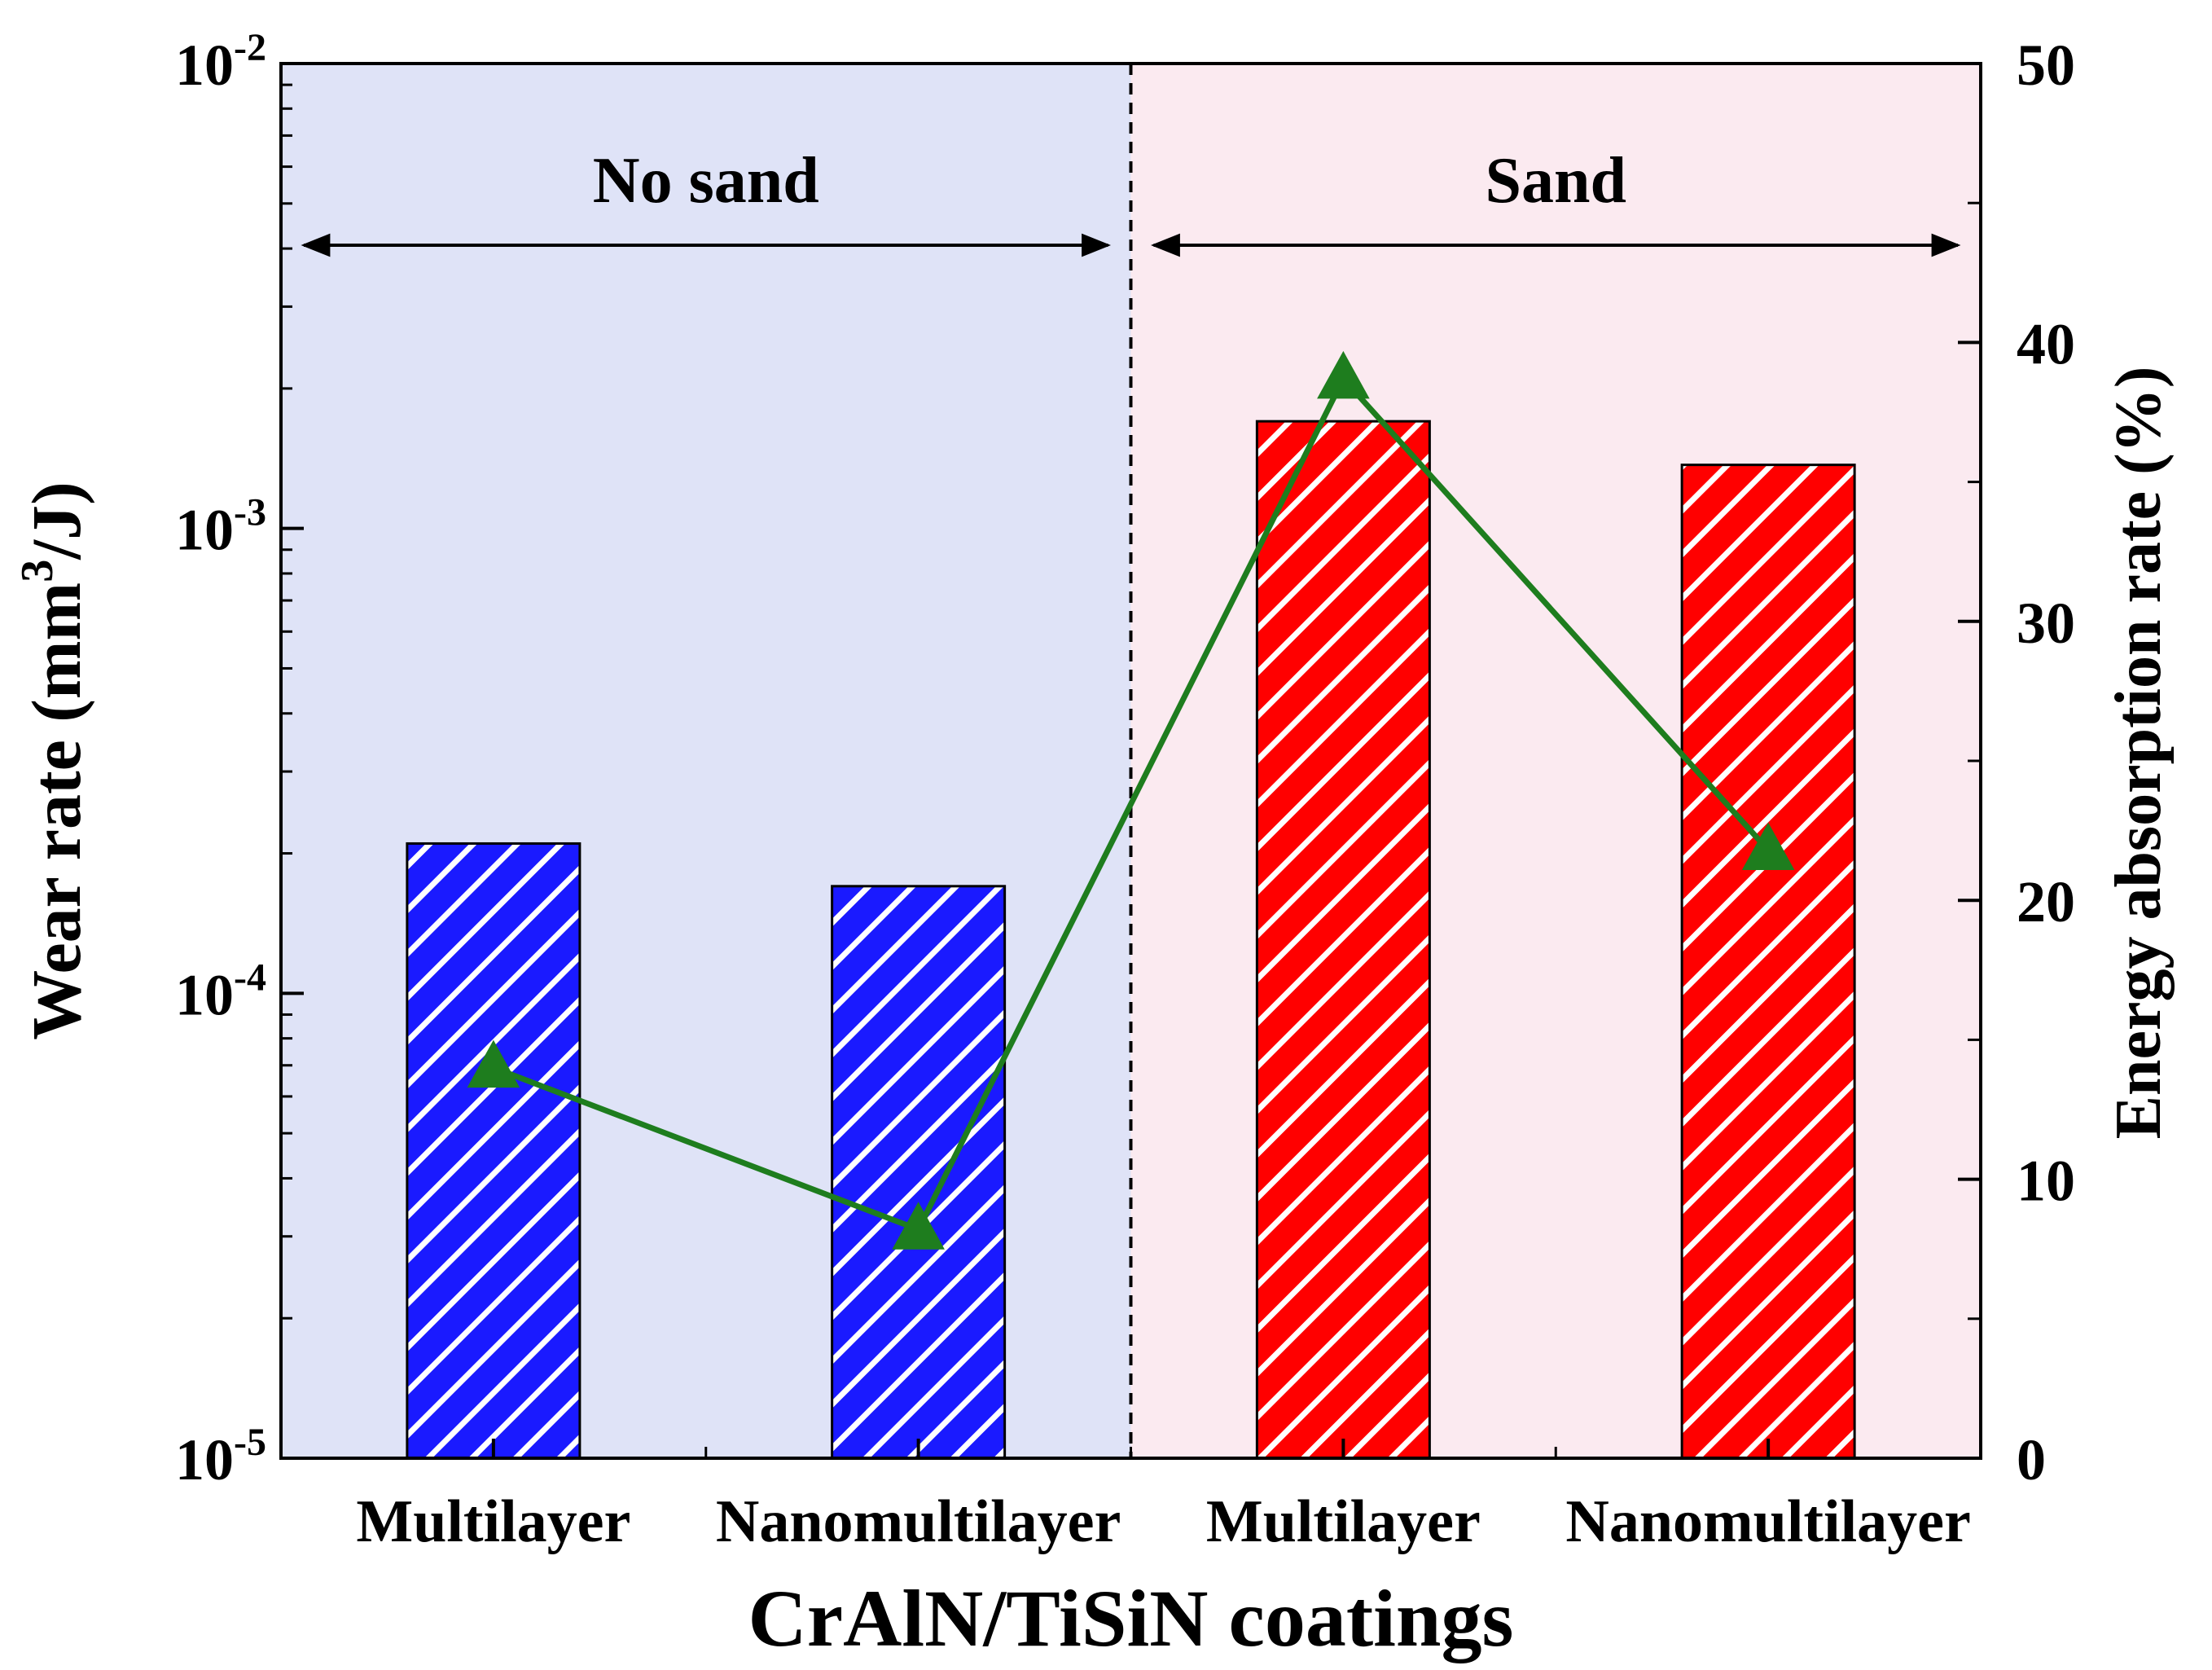 The height and width of the screenshot is (1670, 2212). What do you see at coordinates (919, 1521) in the screenshot?
I see `x-tick-label-1: Nanomultilayer` at bounding box center [919, 1521].